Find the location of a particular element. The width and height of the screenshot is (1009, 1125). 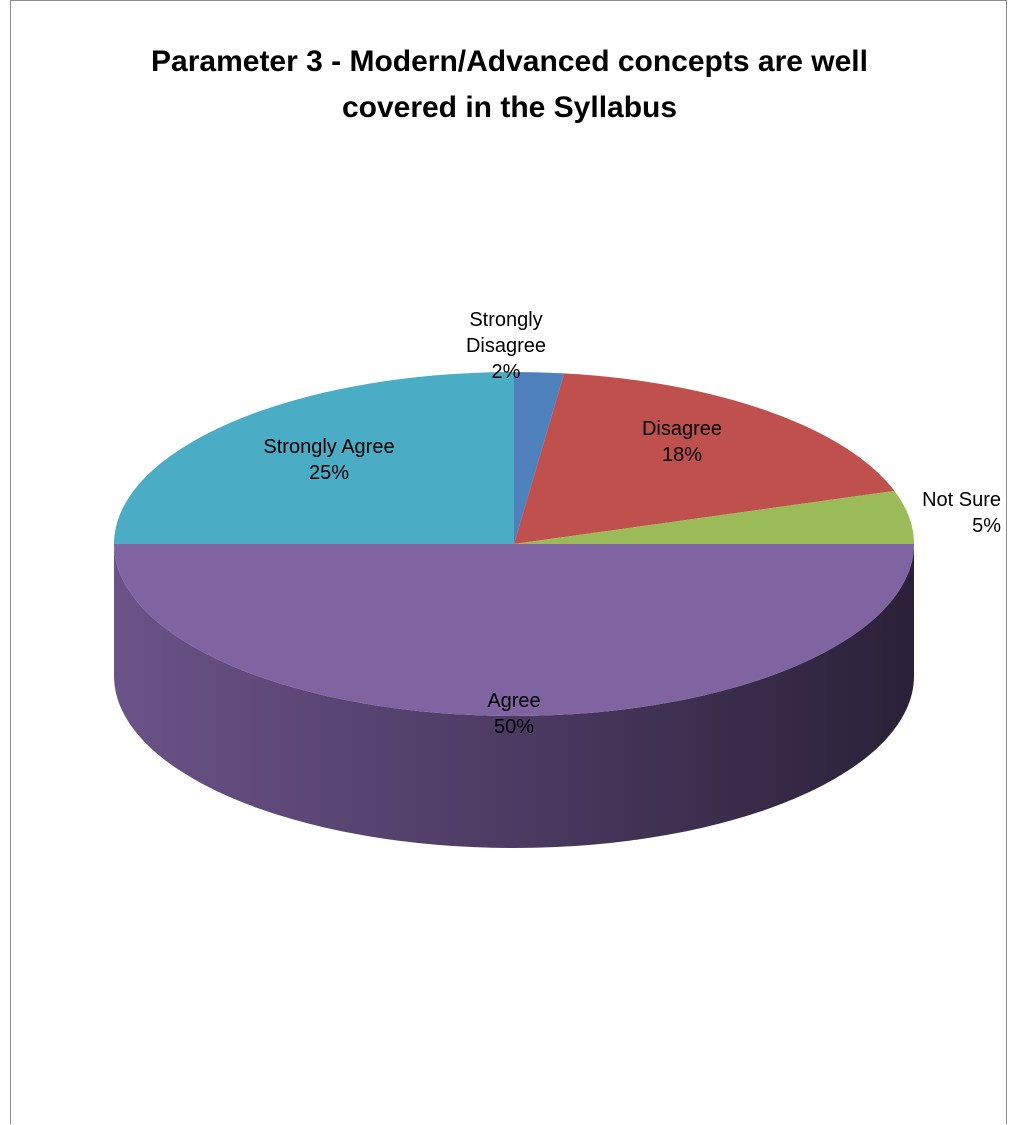

pie-slice-strongly-disagree is located at coordinates (539, 458).